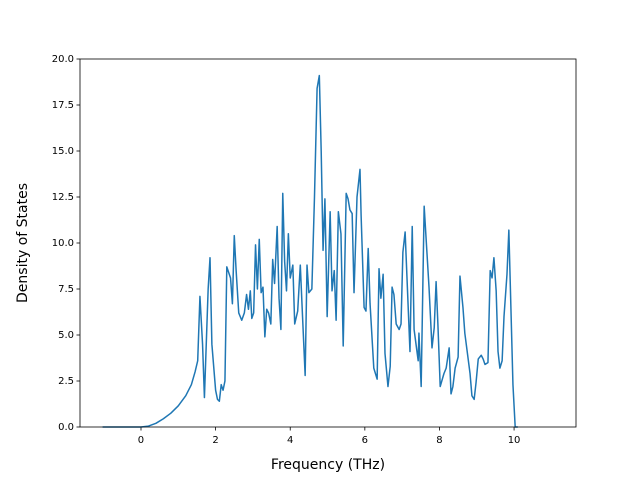  Describe the element at coordinates (66, 427) in the screenshot. I see `y-tick-label: 0.0` at that location.